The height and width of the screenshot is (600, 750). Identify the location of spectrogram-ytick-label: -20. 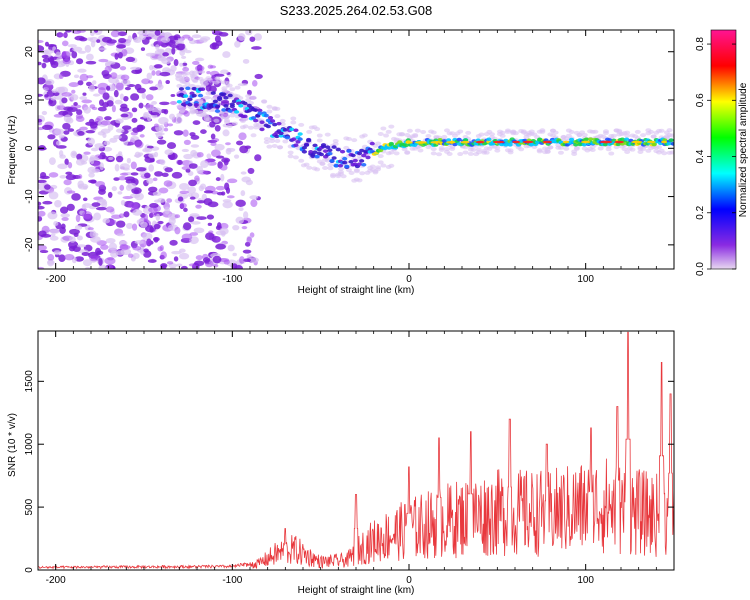
(29, 244).